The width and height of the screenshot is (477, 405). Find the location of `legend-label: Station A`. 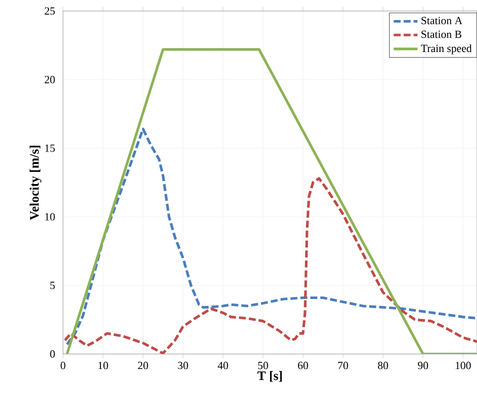

legend-label: Station A is located at coordinates (442, 20).